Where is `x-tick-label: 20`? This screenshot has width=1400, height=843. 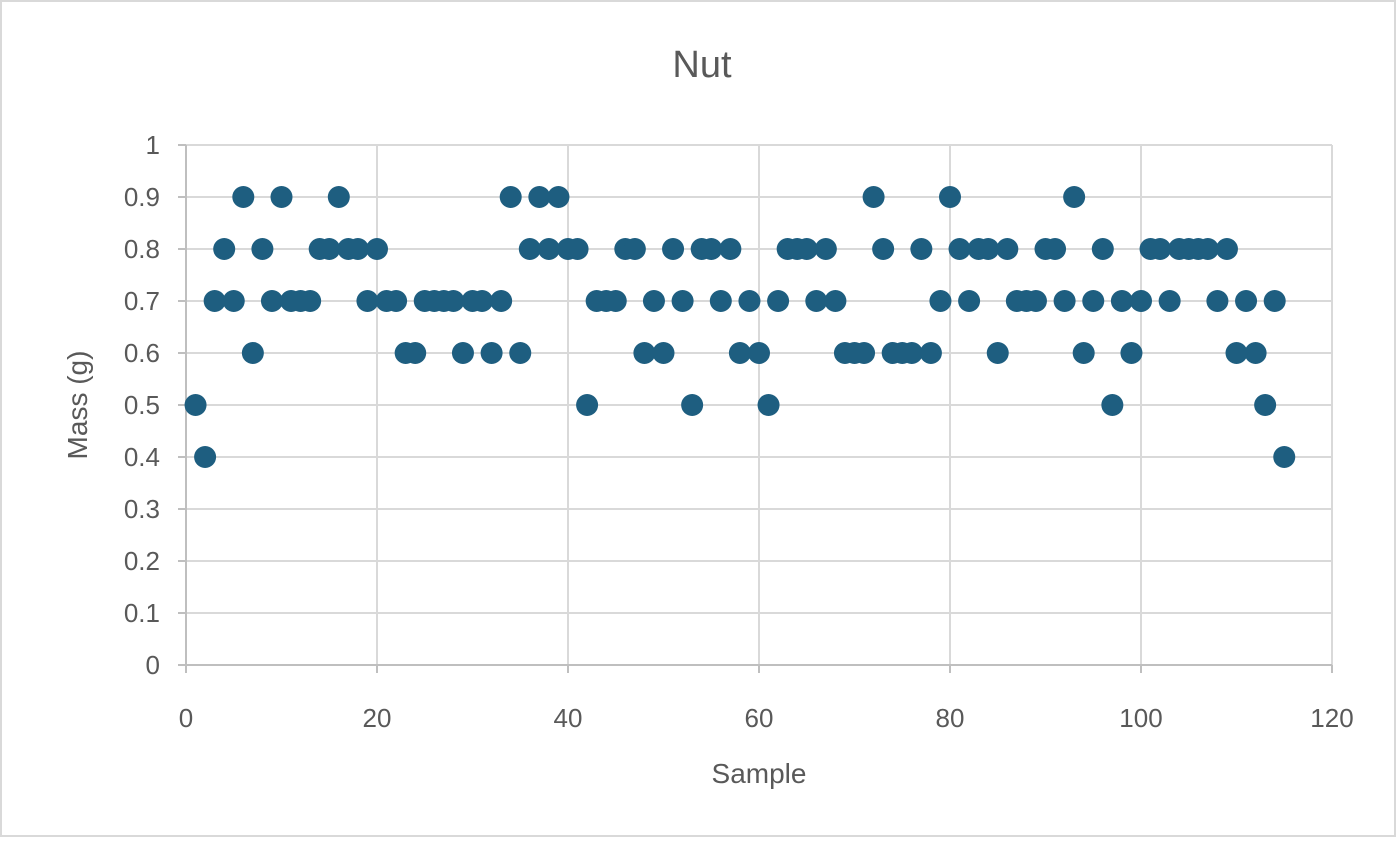 x-tick-label: 20 is located at coordinates (377, 718).